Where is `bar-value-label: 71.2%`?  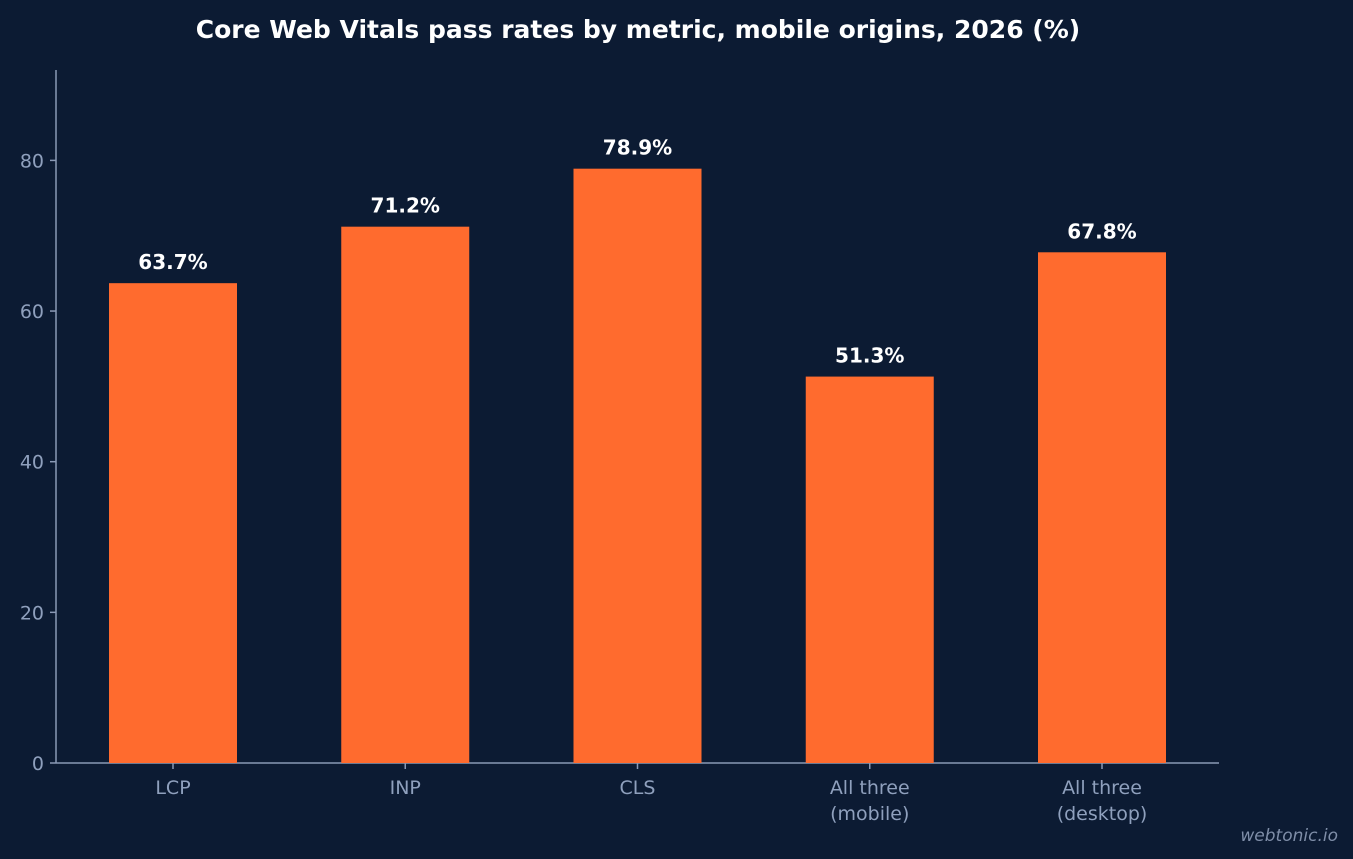
bar-value-label: 71.2% is located at coordinates (405, 206).